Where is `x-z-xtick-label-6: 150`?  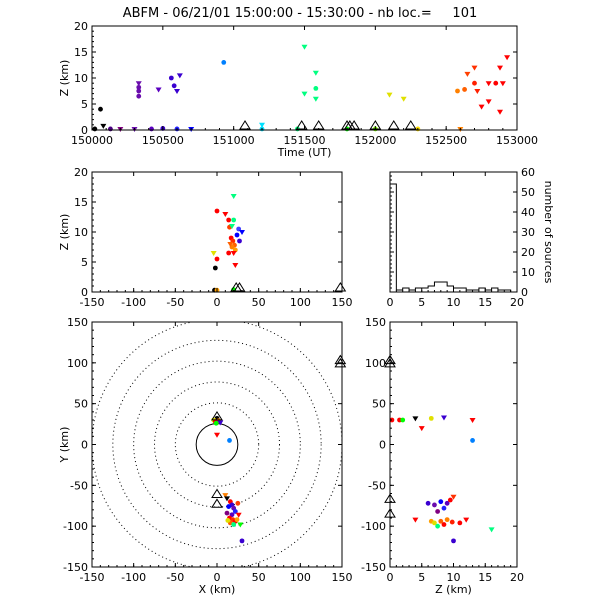
x-z-xtick-label-6: 150 is located at coordinates (342, 302).